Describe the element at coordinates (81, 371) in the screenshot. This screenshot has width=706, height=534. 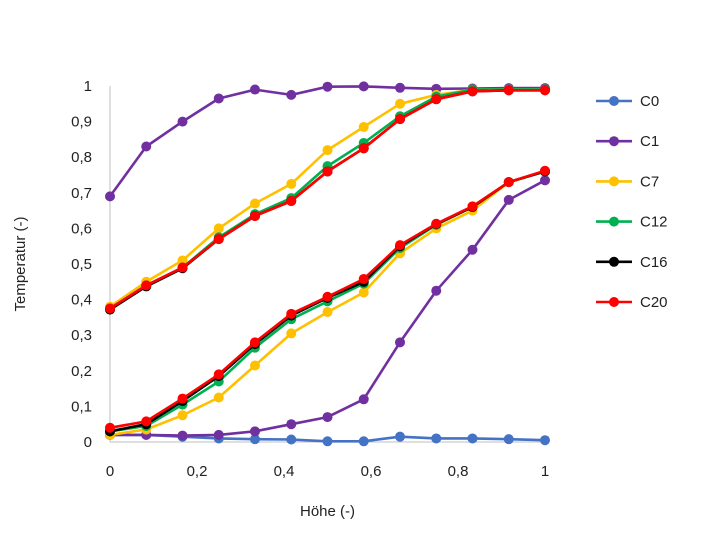
I see `y-tick-label: 0,2` at that location.